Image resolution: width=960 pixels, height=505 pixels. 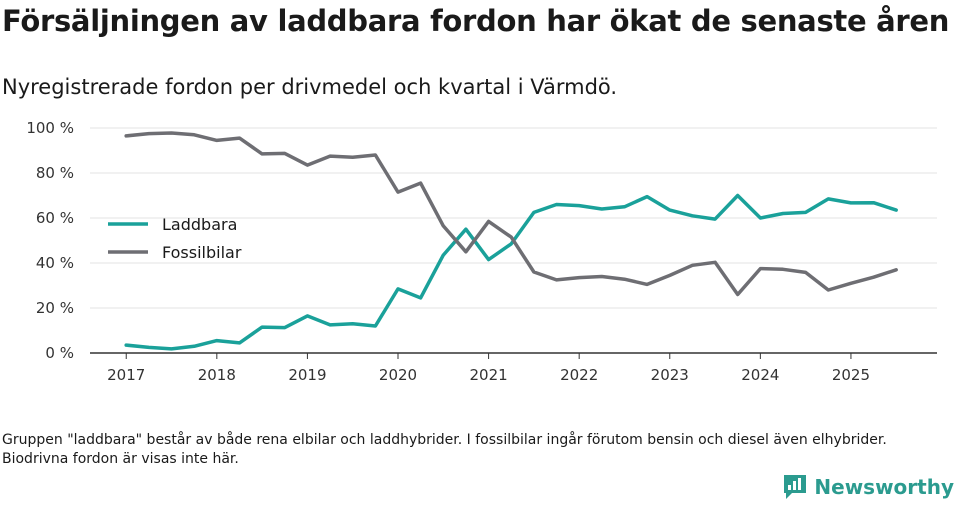 I want to click on legend: Laddbara Fossilbilar, so click(x=175, y=238).